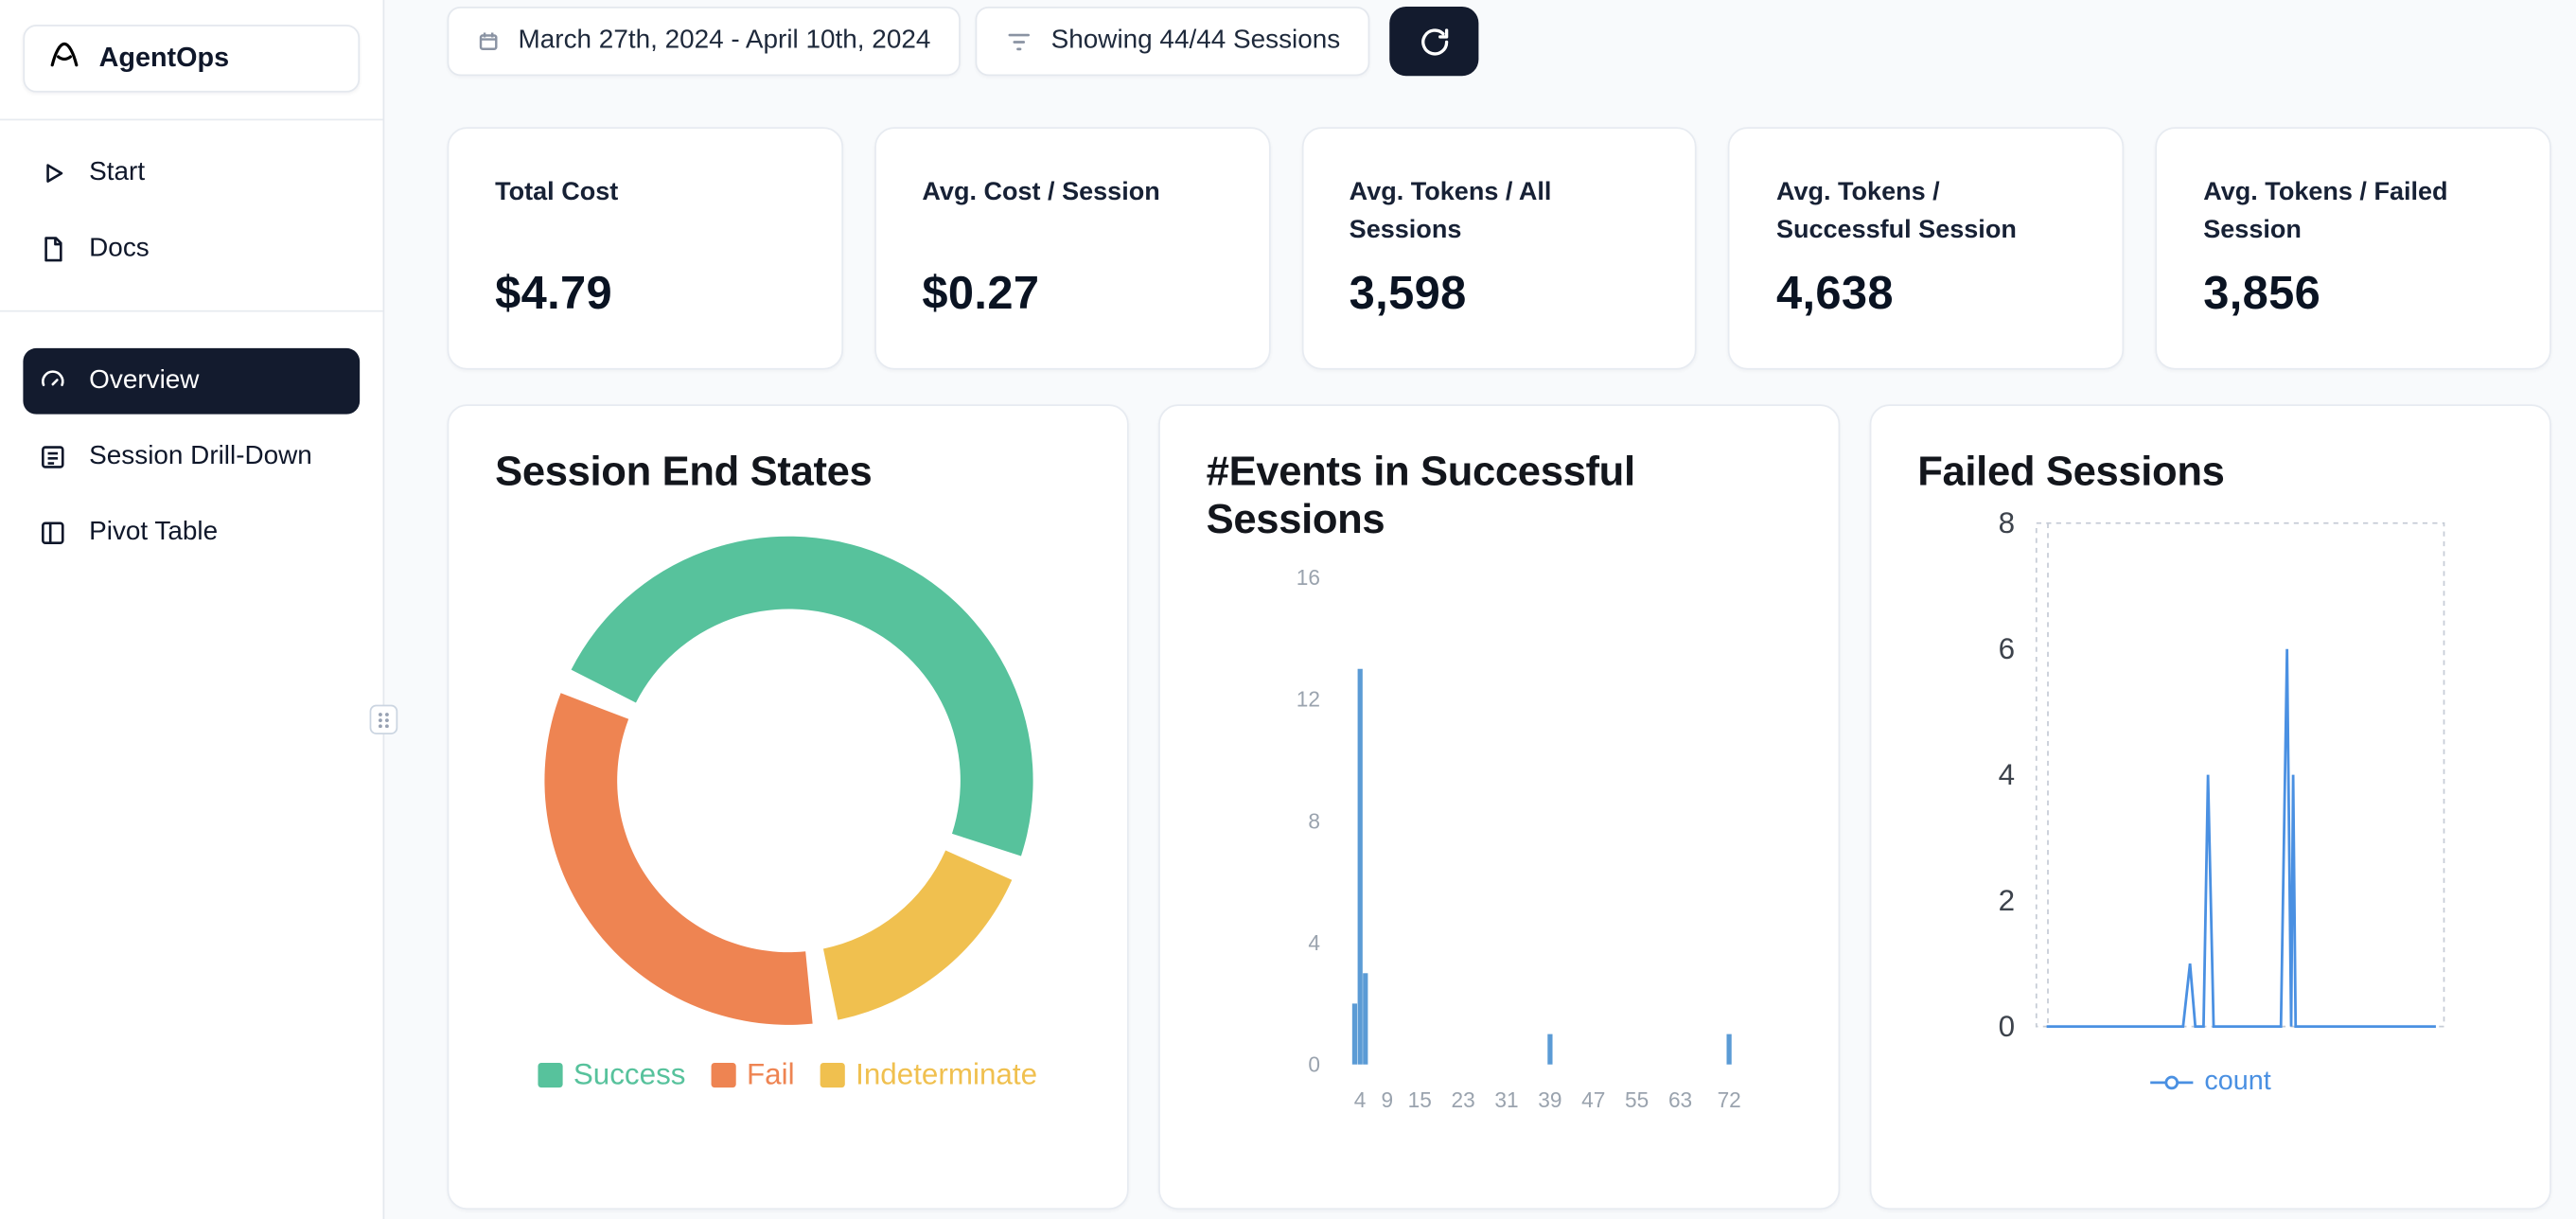  Describe the element at coordinates (488, 40) in the screenshot. I see `calendar-icon` at that location.